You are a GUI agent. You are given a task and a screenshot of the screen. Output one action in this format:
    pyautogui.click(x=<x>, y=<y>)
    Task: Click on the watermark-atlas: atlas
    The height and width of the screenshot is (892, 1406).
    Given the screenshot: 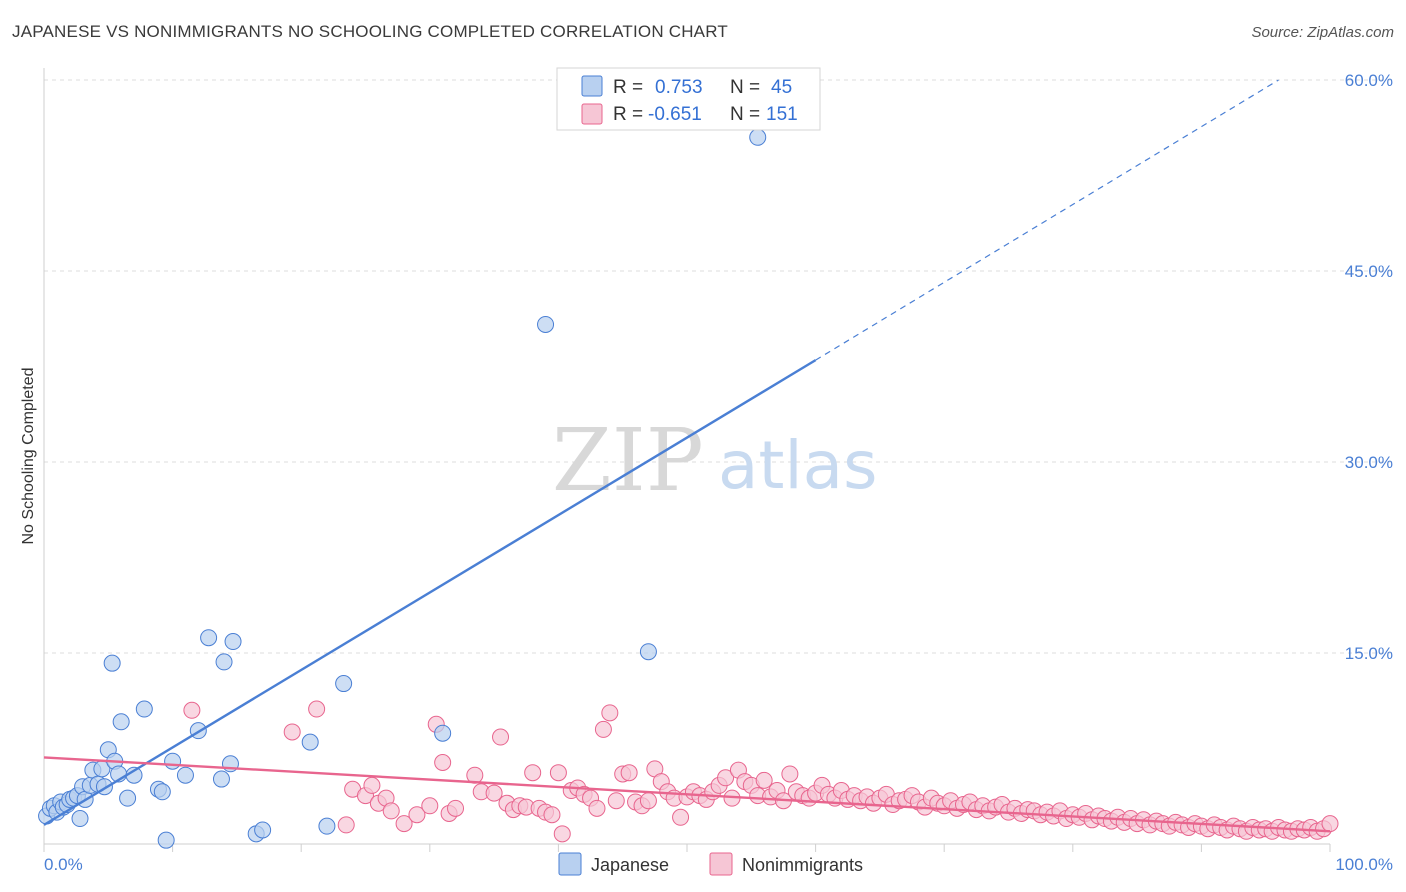 What is the action you would take?
    pyautogui.click(x=798, y=465)
    